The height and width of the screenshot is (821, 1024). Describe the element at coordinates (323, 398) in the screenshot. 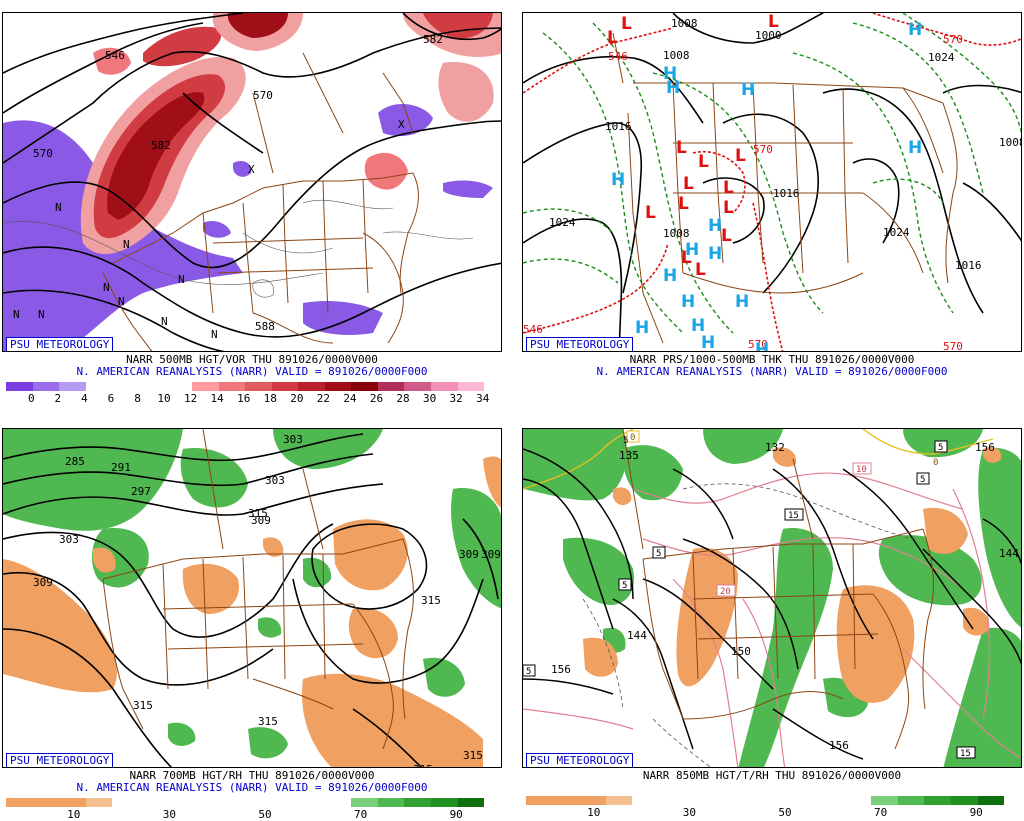

I see `colorbar-tick-label: 22` at that location.